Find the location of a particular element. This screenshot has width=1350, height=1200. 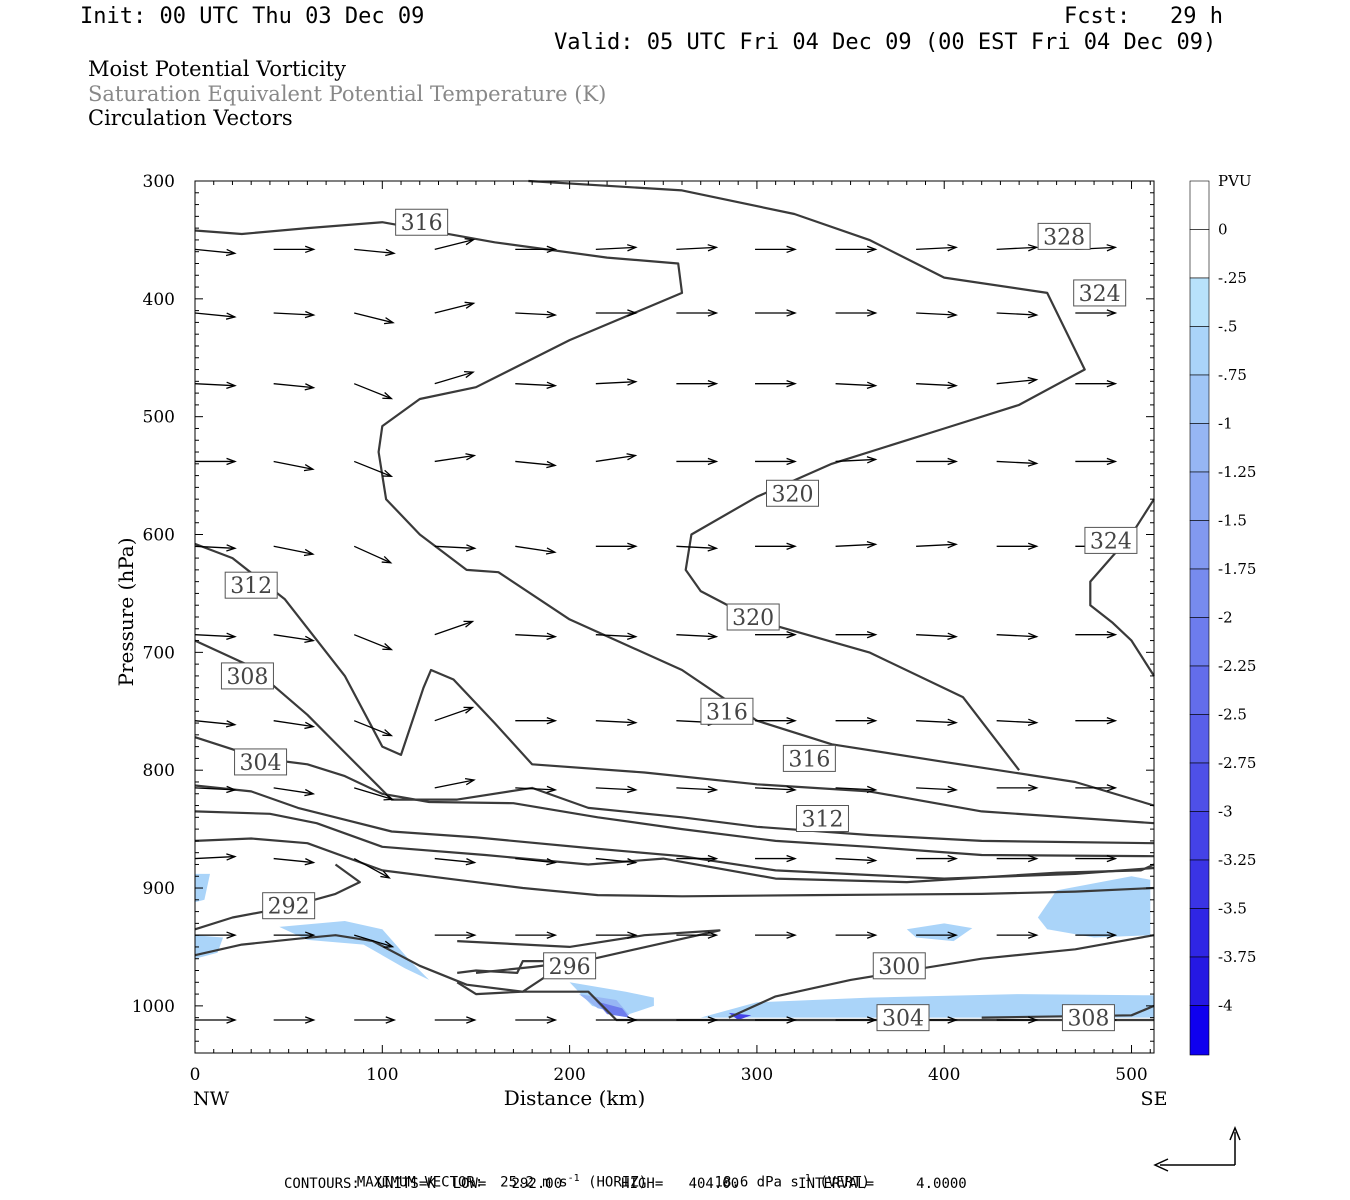

contour-label-text: 308 is located at coordinates (1088, 1019).